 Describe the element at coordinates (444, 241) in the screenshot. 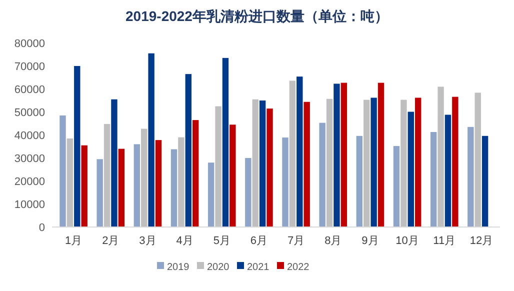

I see `x-tick-label: 11月` at that location.